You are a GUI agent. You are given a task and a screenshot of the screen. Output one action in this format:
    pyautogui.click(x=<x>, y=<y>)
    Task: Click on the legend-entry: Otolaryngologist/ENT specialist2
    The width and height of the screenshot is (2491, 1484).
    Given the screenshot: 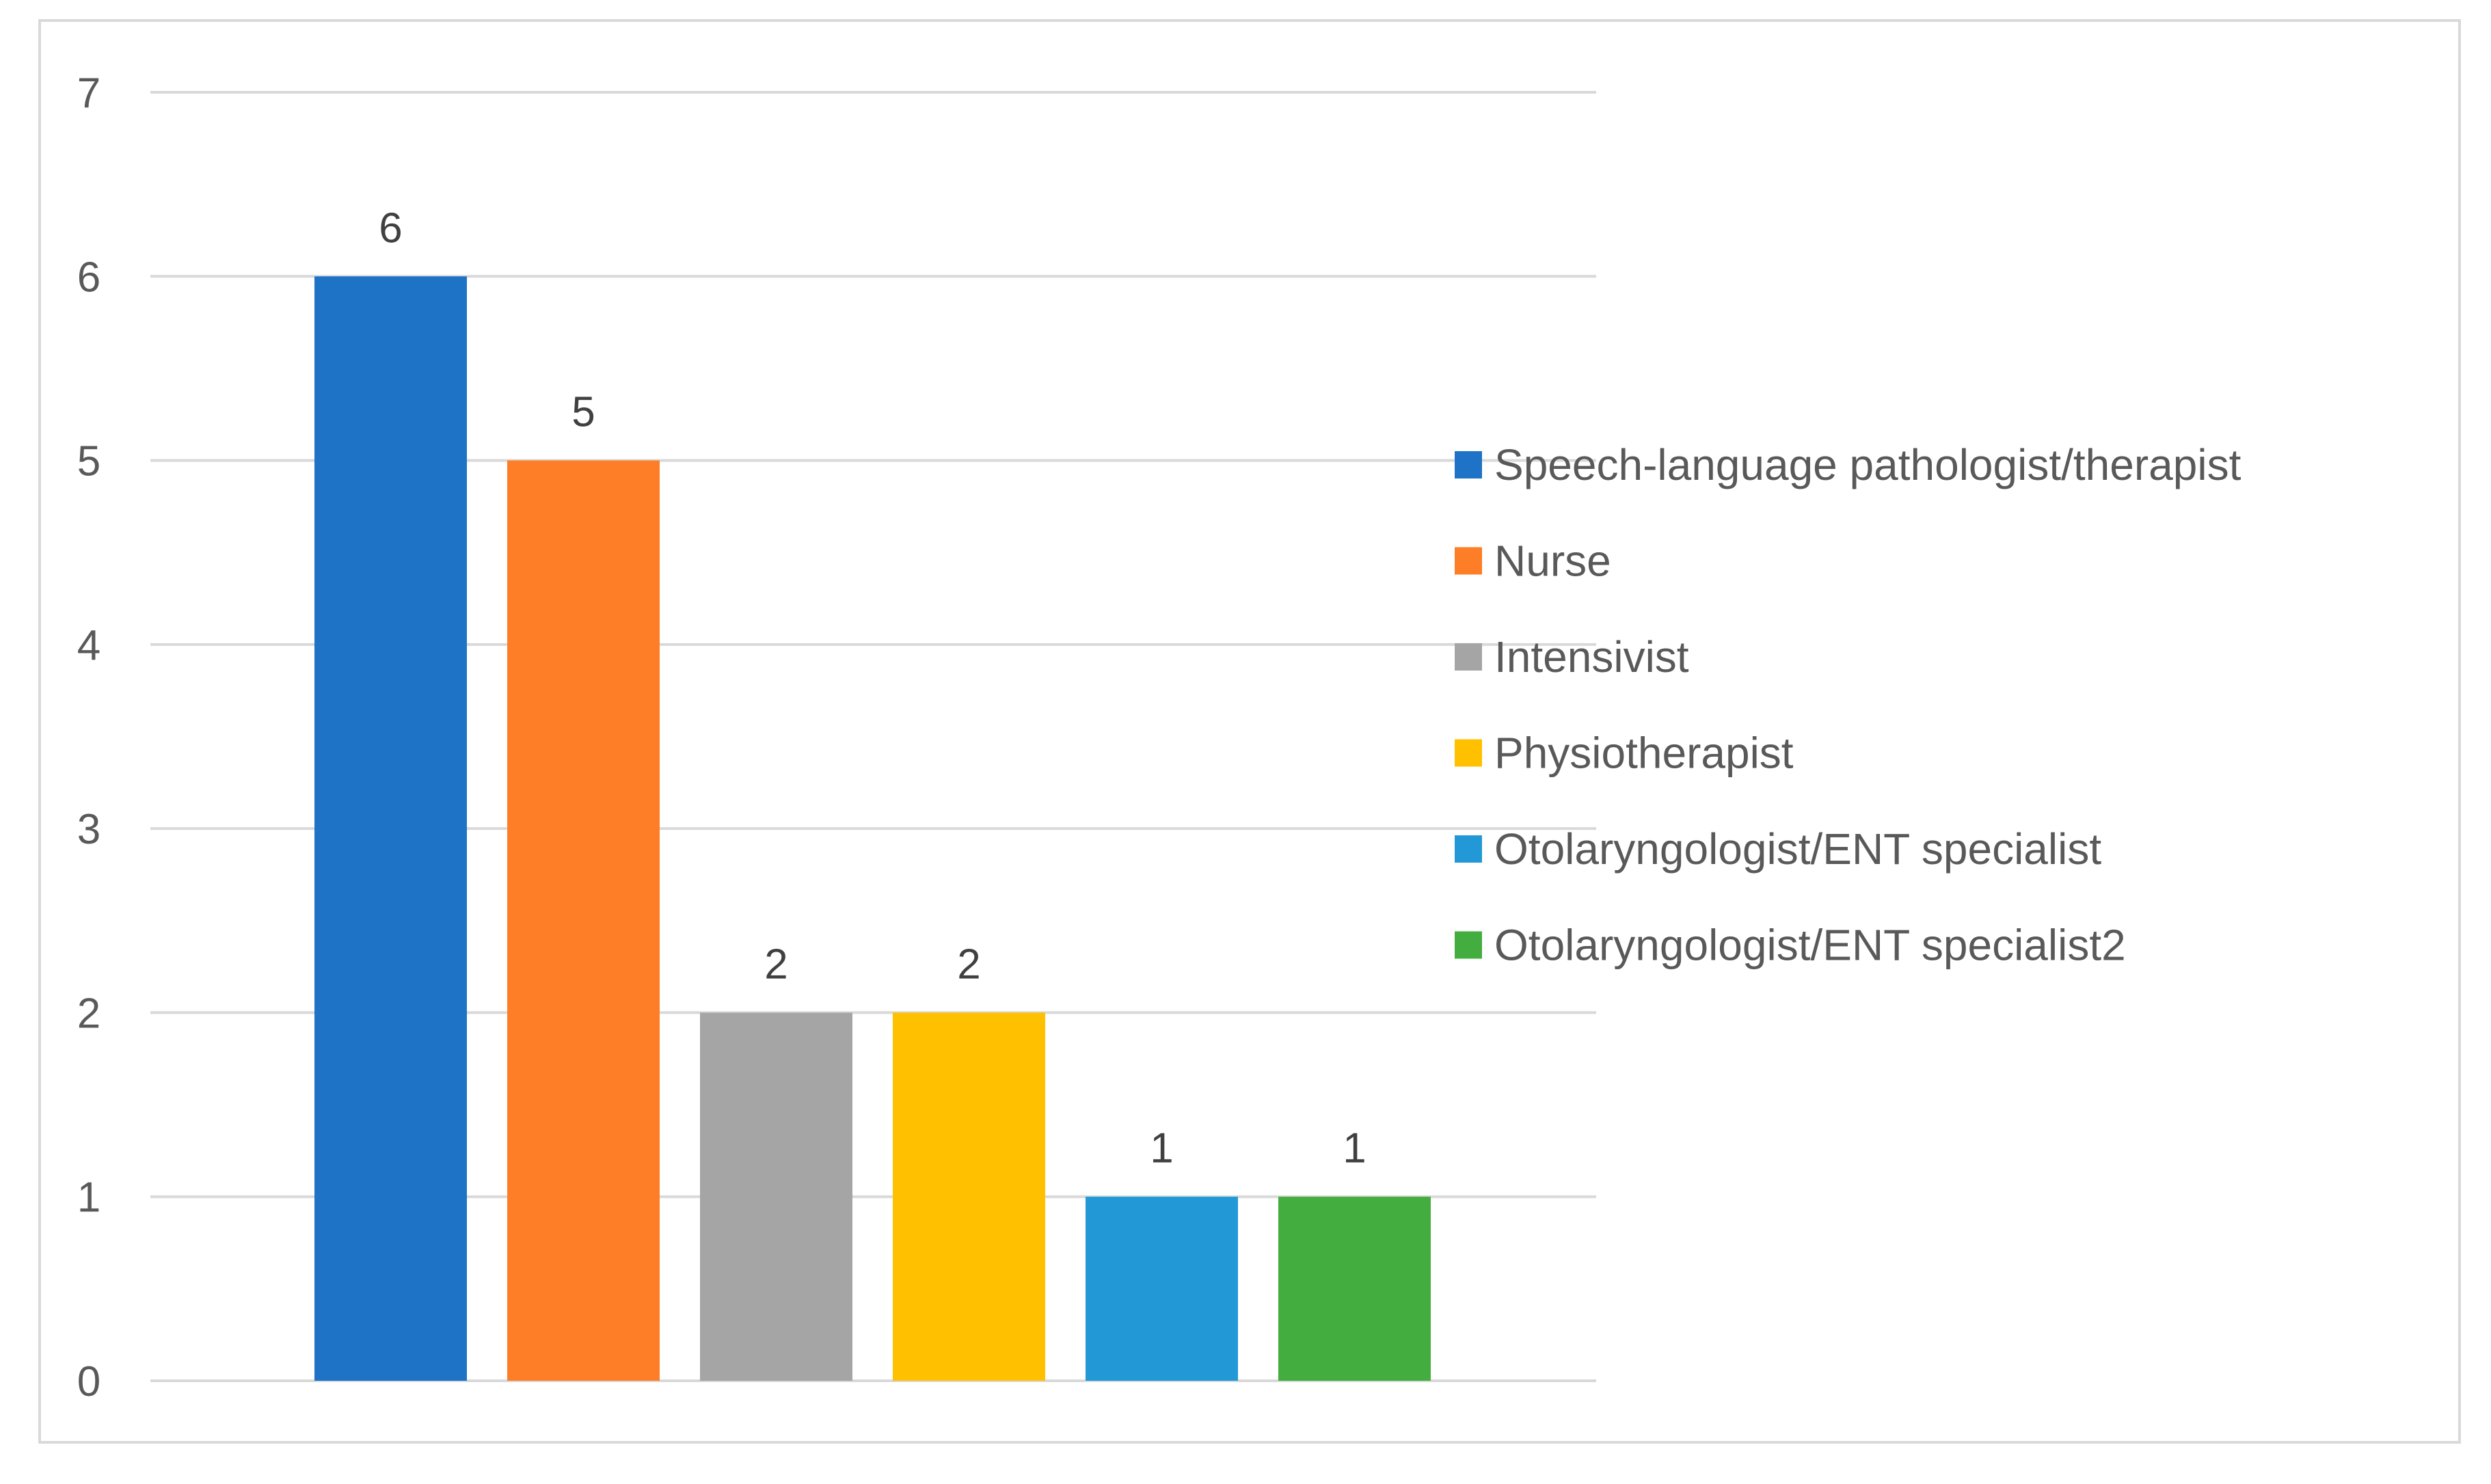 What is the action you would take?
    pyautogui.click(x=1791, y=946)
    